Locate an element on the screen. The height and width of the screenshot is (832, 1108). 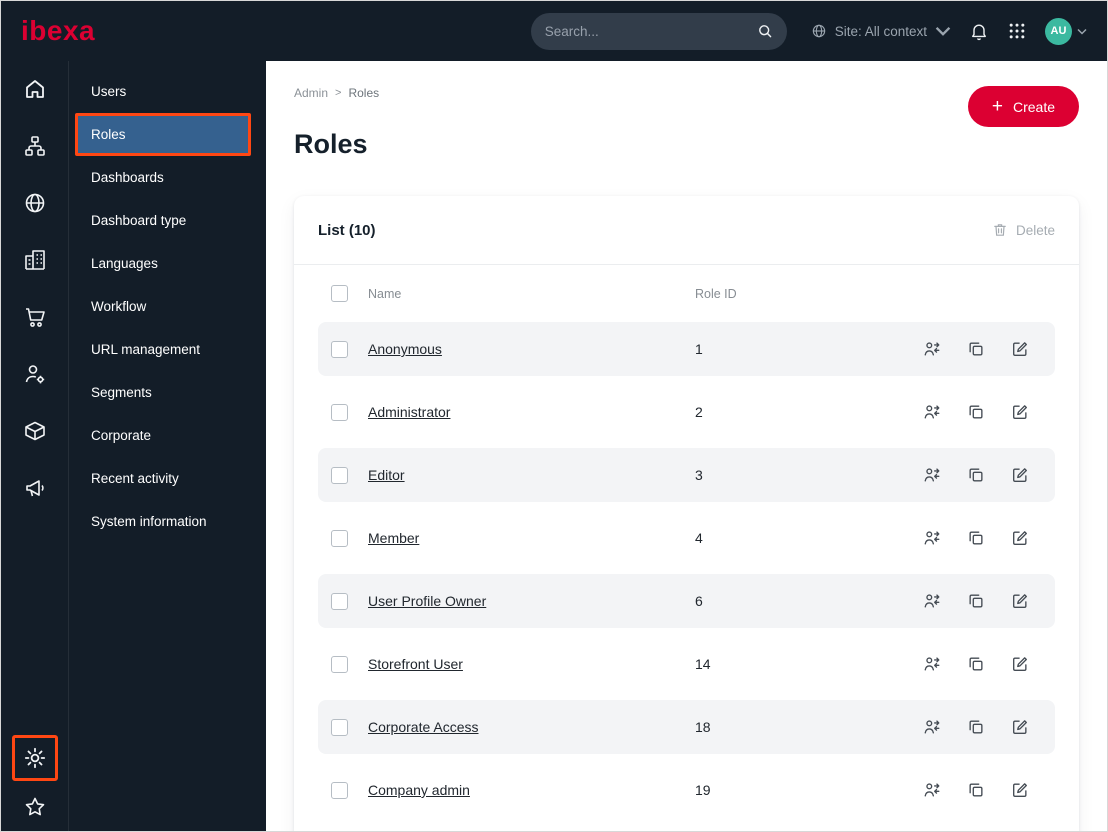
package-icon is located at coordinates (34, 431).